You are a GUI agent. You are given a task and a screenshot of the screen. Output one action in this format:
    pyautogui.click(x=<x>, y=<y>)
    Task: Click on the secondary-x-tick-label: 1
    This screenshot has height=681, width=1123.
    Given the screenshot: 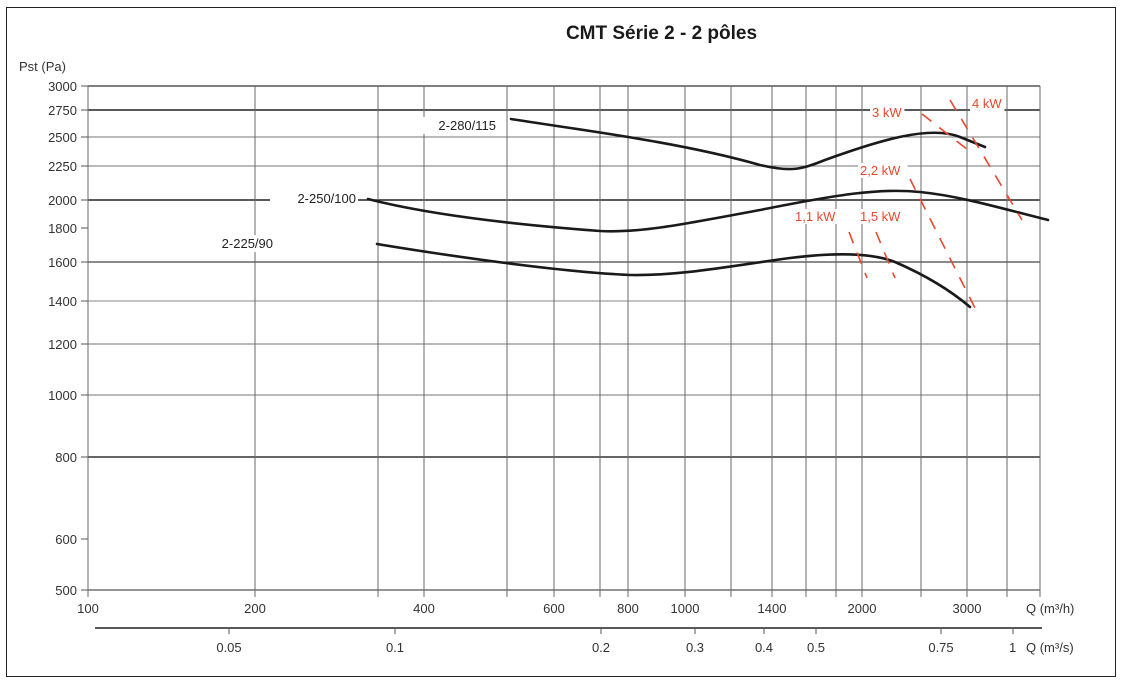 What is the action you would take?
    pyautogui.click(x=1012, y=647)
    